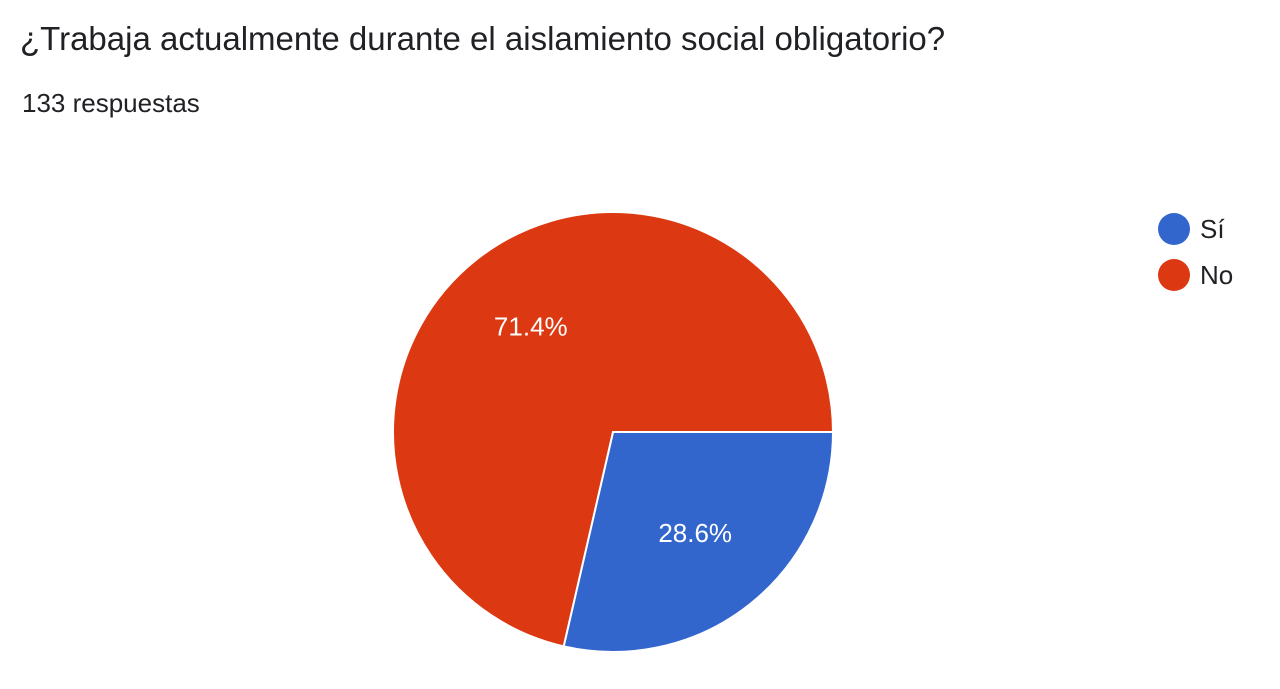 This screenshot has height=689, width=1280. I want to click on pie-label-no: 71.4%, so click(531, 327).